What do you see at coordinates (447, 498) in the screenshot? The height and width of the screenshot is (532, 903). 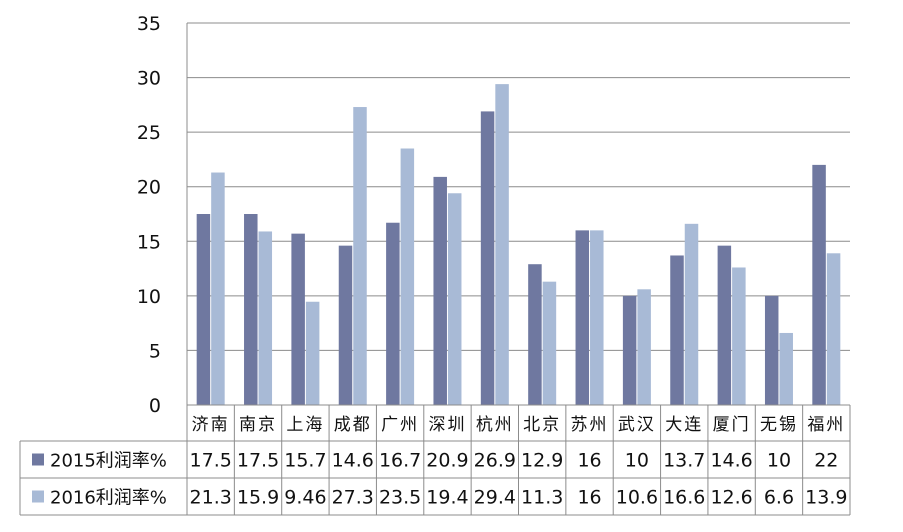 I see `table-value-2: 19.4` at bounding box center [447, 498].